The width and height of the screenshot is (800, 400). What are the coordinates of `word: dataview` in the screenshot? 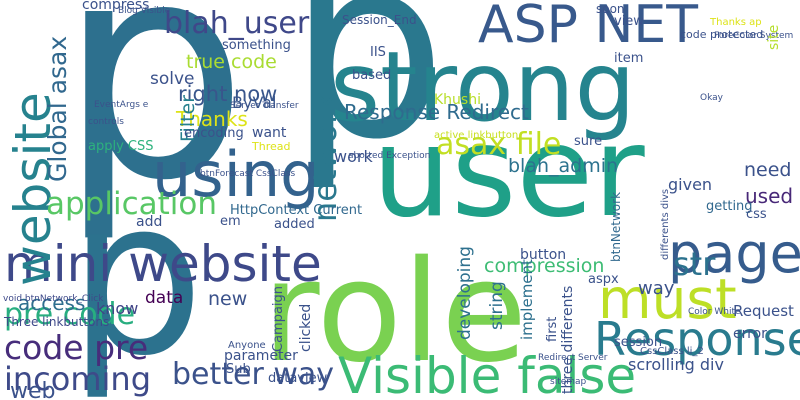 It's located at (298, 378).